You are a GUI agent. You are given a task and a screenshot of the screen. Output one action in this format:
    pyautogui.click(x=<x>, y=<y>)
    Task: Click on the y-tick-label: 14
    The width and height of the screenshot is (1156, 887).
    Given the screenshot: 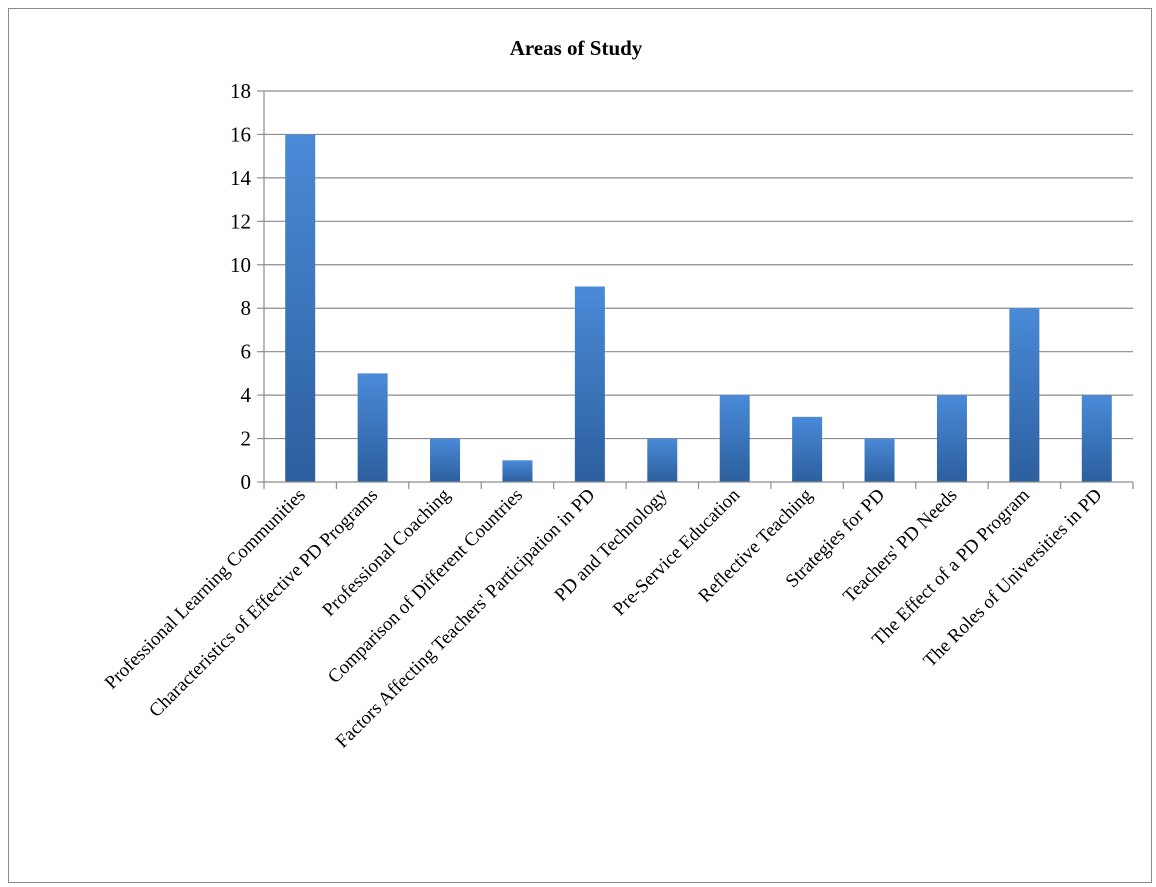 What is the action you would take?
    pyautogui.click(x=241, y=178)
    